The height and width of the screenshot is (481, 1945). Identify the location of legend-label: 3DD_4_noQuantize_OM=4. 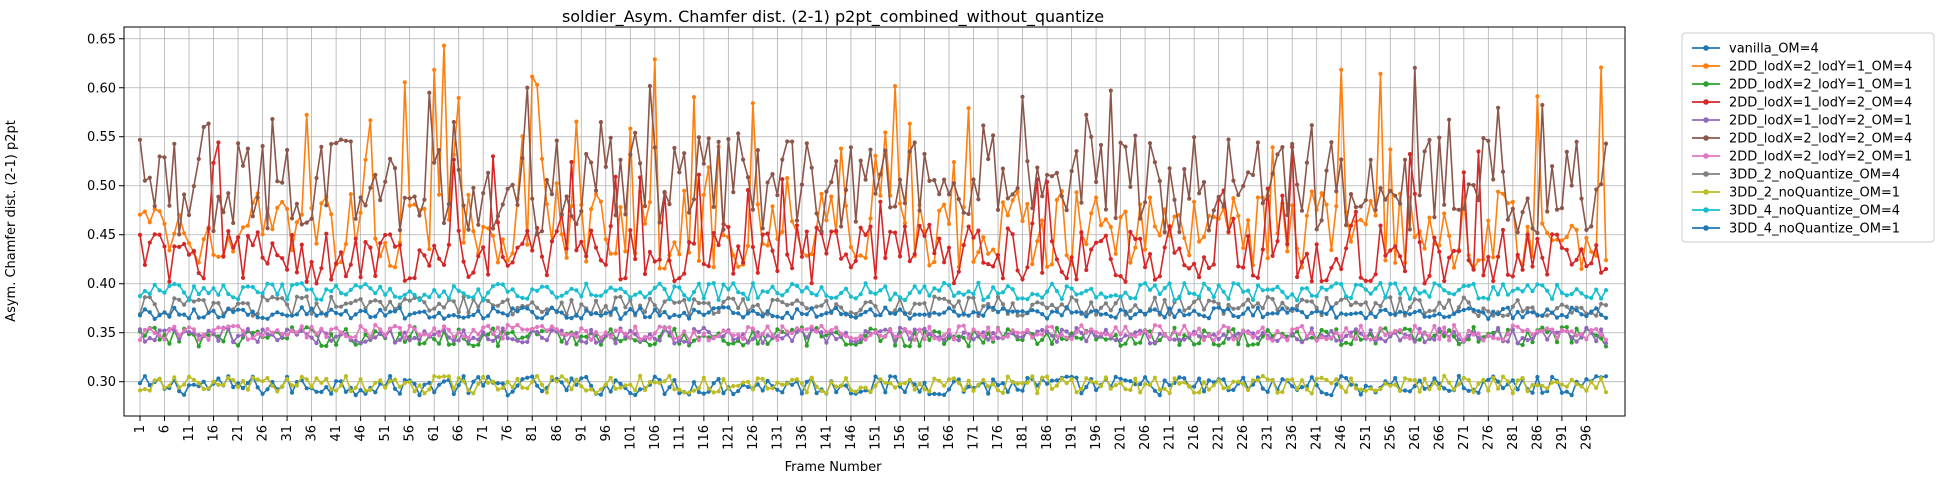
(1814, 211).